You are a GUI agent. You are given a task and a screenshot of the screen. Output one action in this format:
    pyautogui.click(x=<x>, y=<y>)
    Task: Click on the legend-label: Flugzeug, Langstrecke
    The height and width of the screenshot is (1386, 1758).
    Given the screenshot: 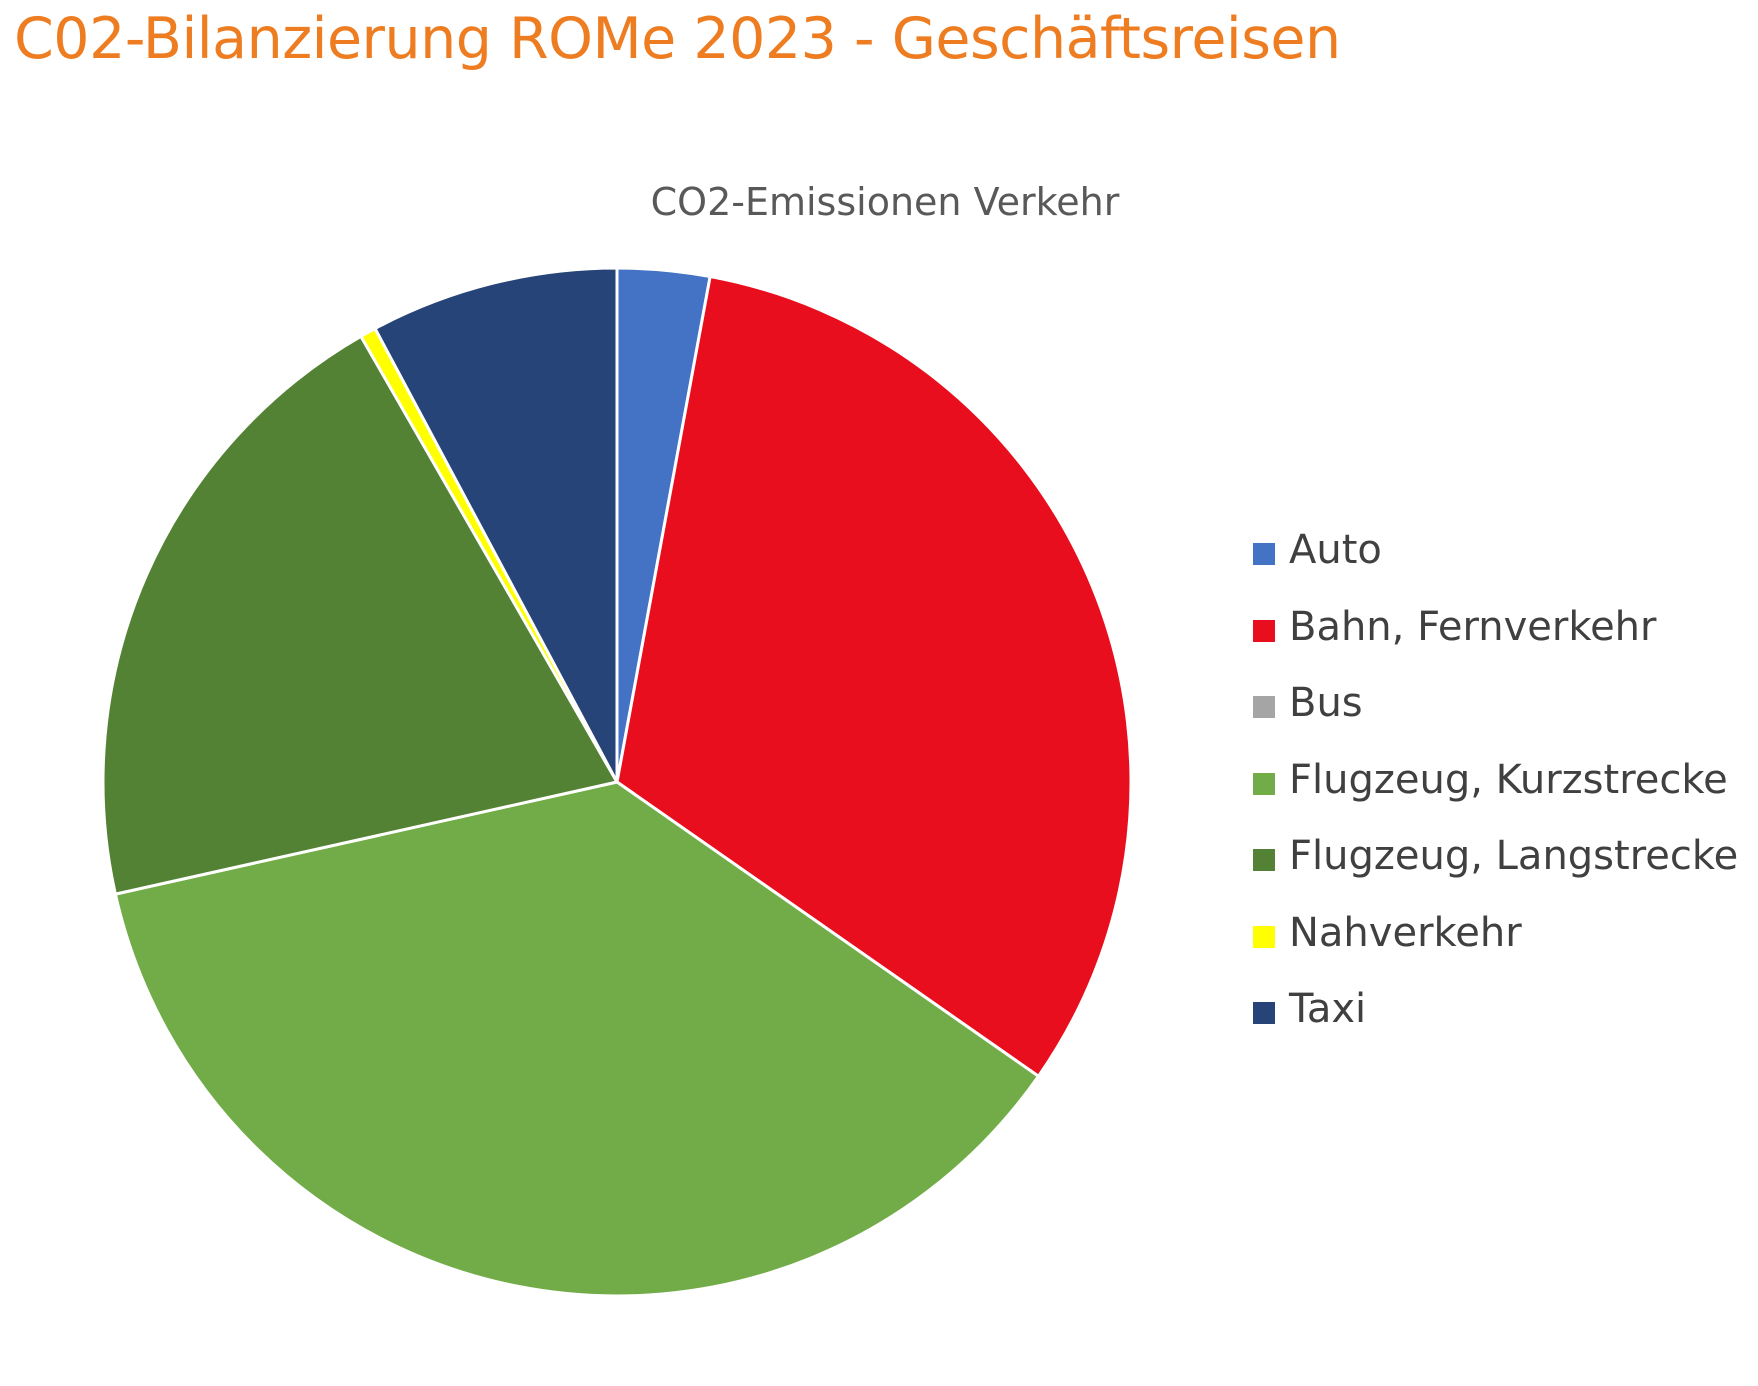 What is the action you would take?
    pyautogui.click(x=1514, y=856)
    